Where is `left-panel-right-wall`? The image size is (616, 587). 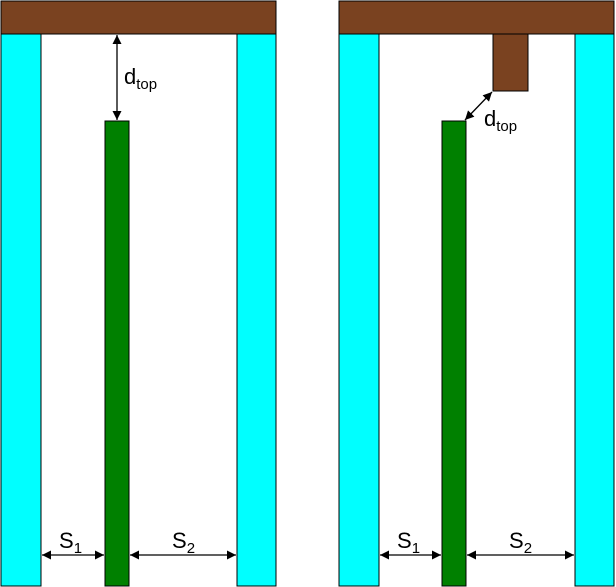
left-panel-right-wall is located at coordinates (256, 310).